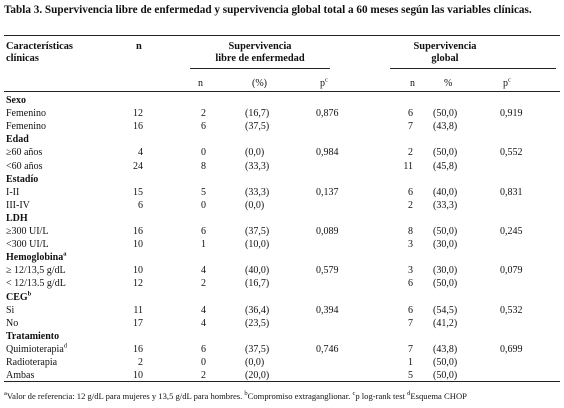 This screenshot has width=564, height=408. Describe the element at coordinates (260, 46) in the screenshot. I see `header-dfs-line1: Supervivencia` at that location.